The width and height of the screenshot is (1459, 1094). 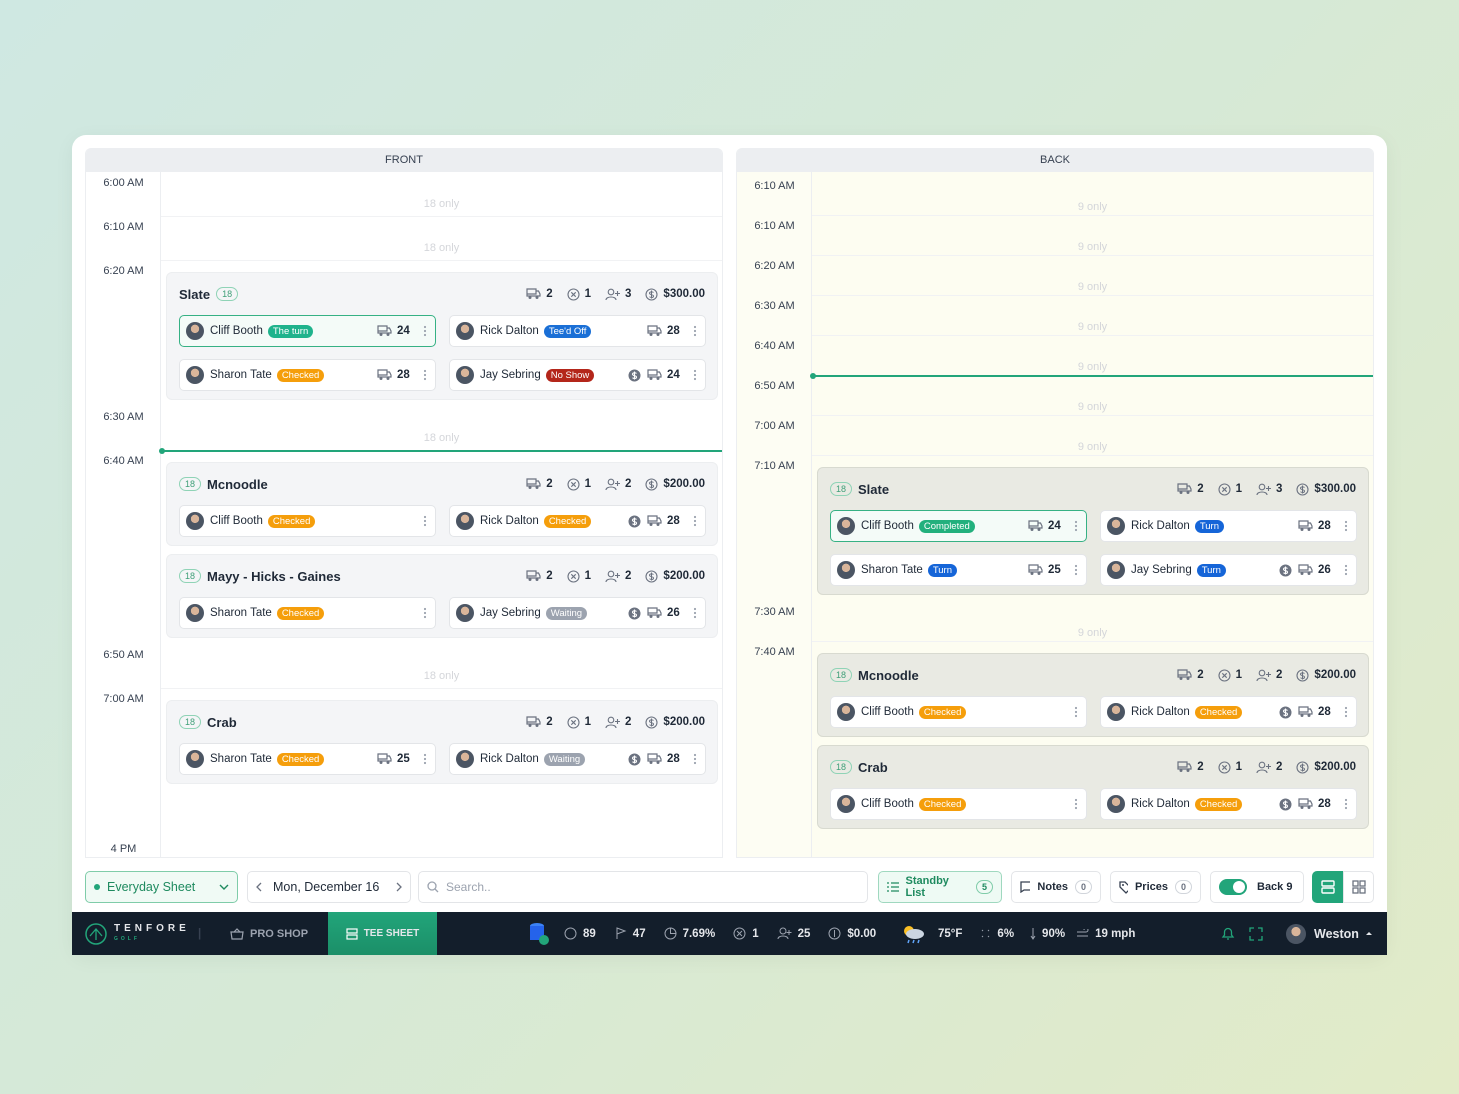 What do you see at coordinates (940, 887) in the screenshot?
I see `standby-button: Standby List 5` at bounding box center [940, 887].